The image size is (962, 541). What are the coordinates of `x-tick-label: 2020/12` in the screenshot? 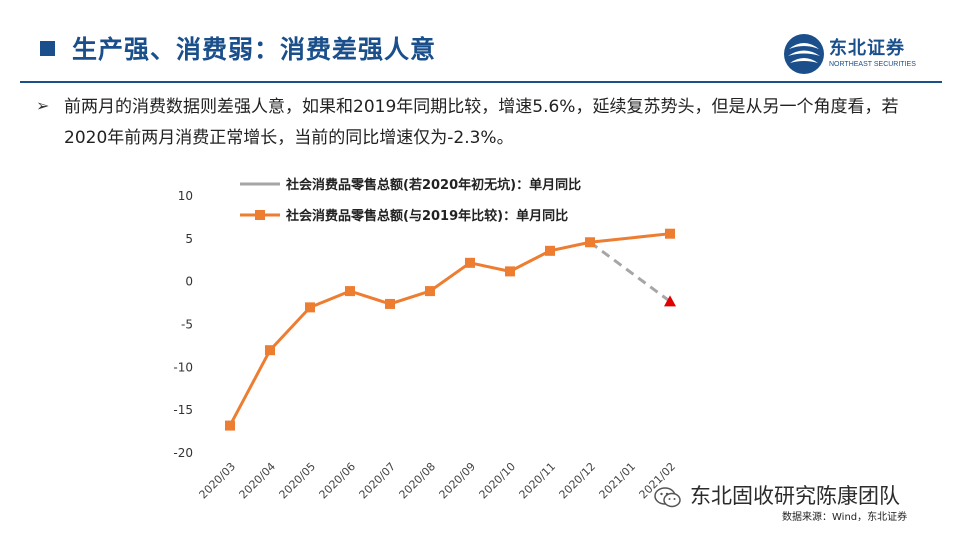 It's located at (578, 481).